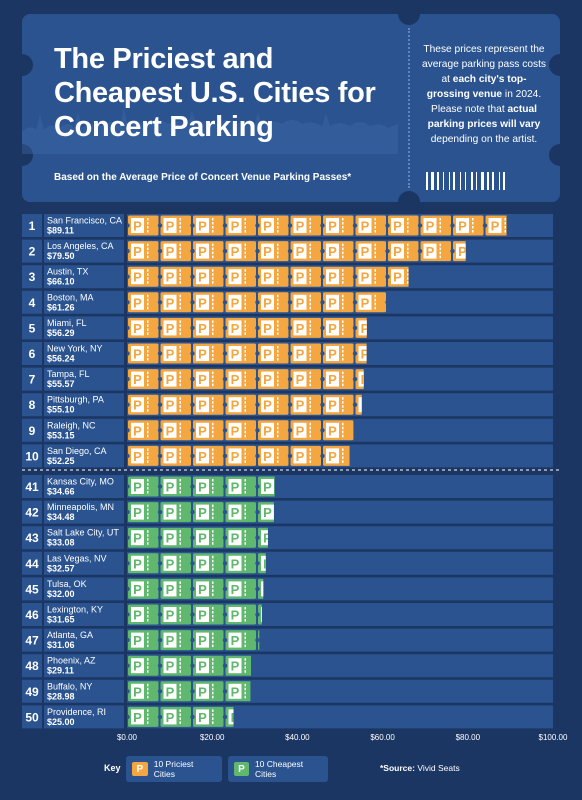 Image resolution: width=582 pixels, height=800 pixels. What do you see at coordinates (61, 256) in the screenshot?
I see `price-label: $79.50` at bounding box center [61, 256].